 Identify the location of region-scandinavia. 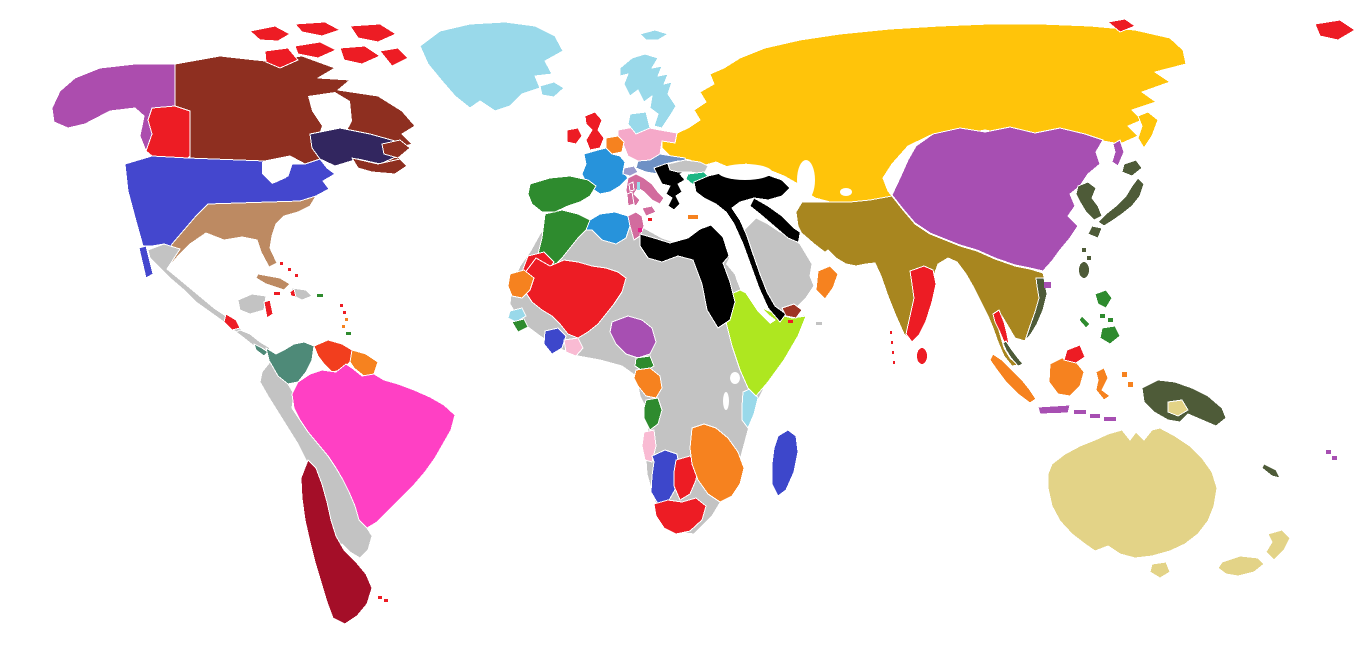
(648, 91).